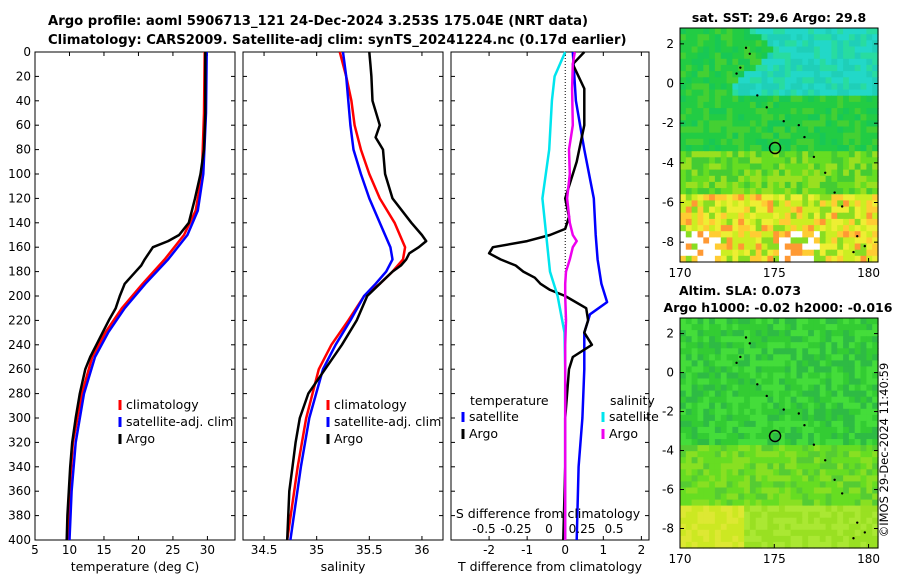 The height and width of the screenshot is (580, 900). I want to click on island-marker, so click(842, 206).